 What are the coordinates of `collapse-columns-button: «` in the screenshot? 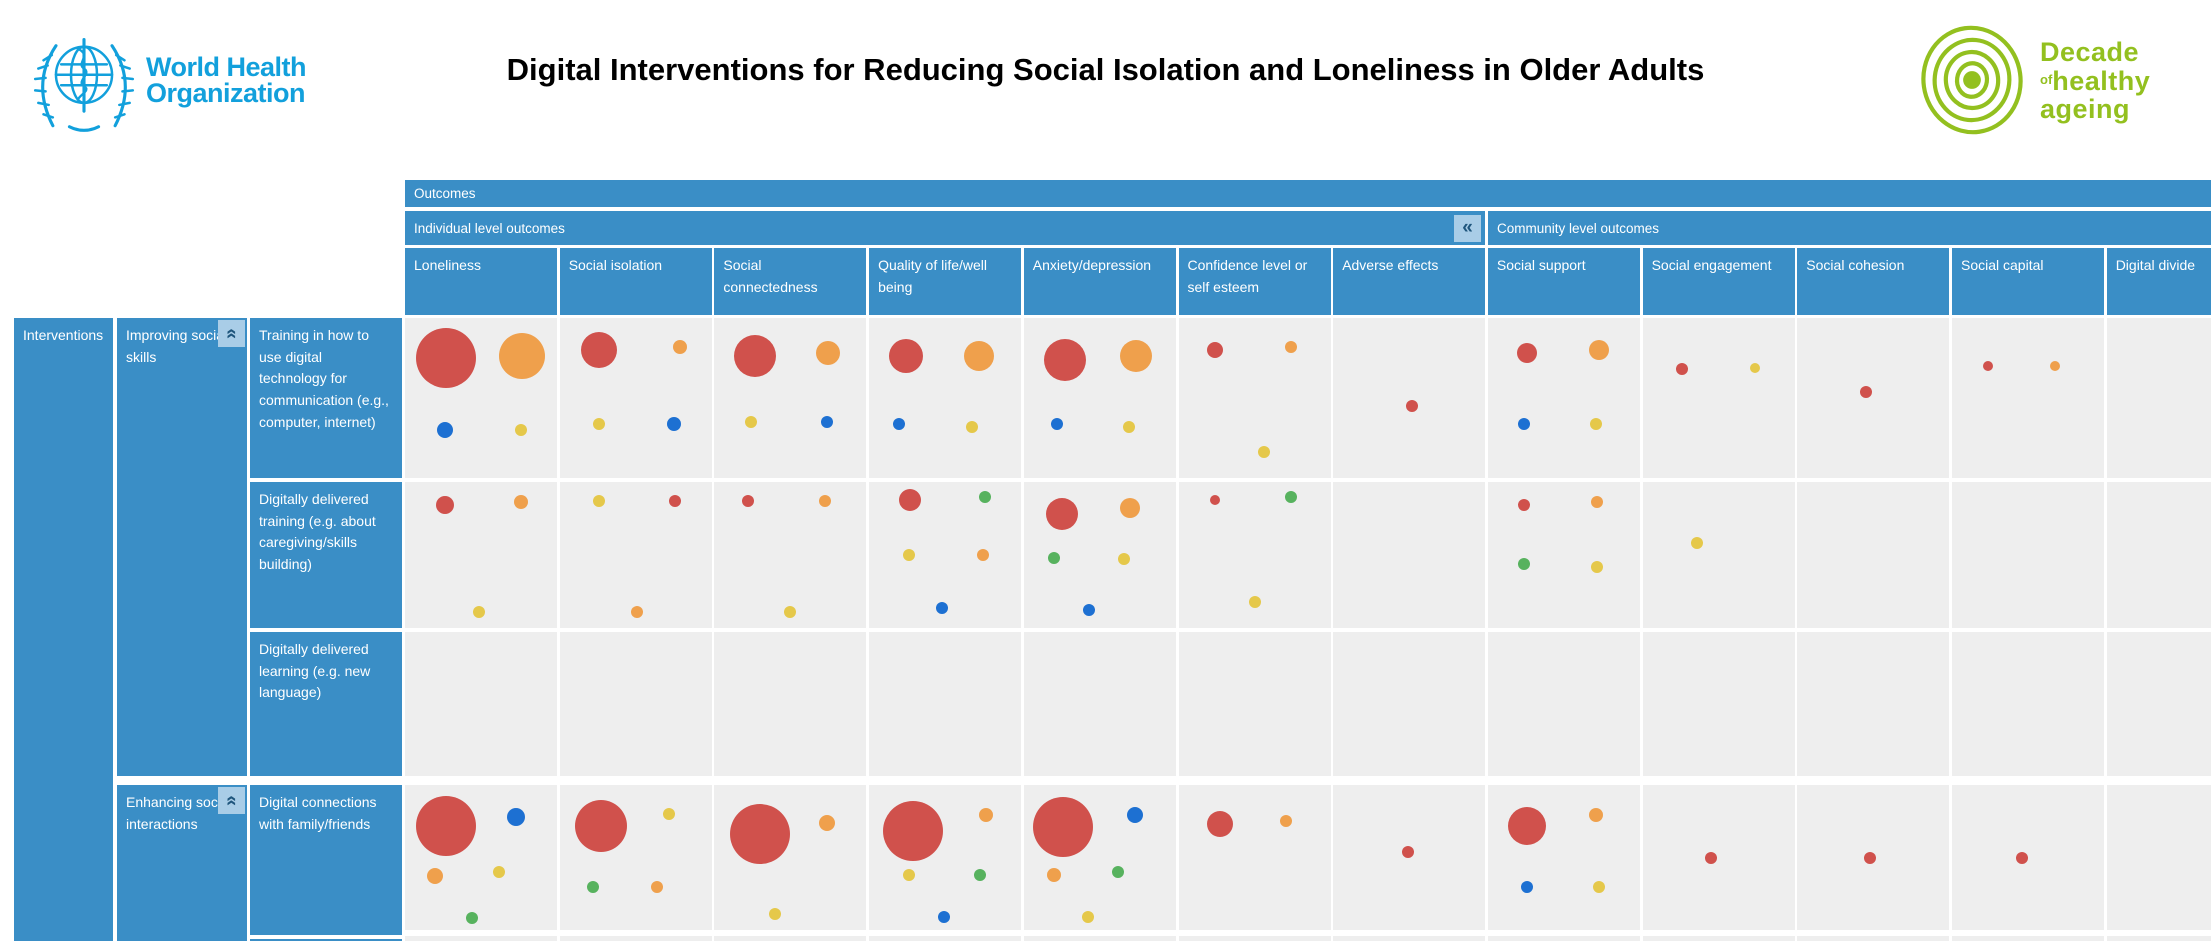 It's located at (1467, 228).